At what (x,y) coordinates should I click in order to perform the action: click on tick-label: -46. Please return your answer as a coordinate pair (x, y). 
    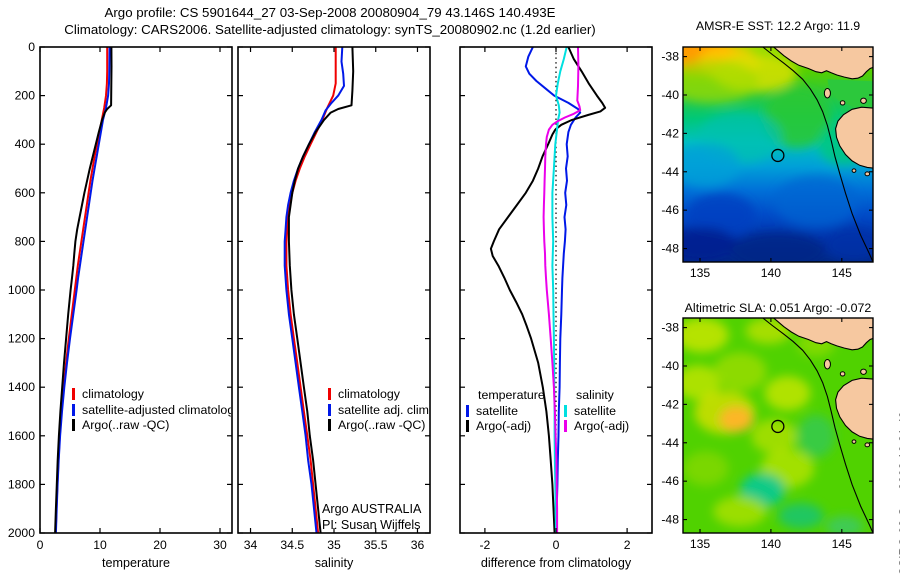
    Looking at the image, I should click on (670, 481).